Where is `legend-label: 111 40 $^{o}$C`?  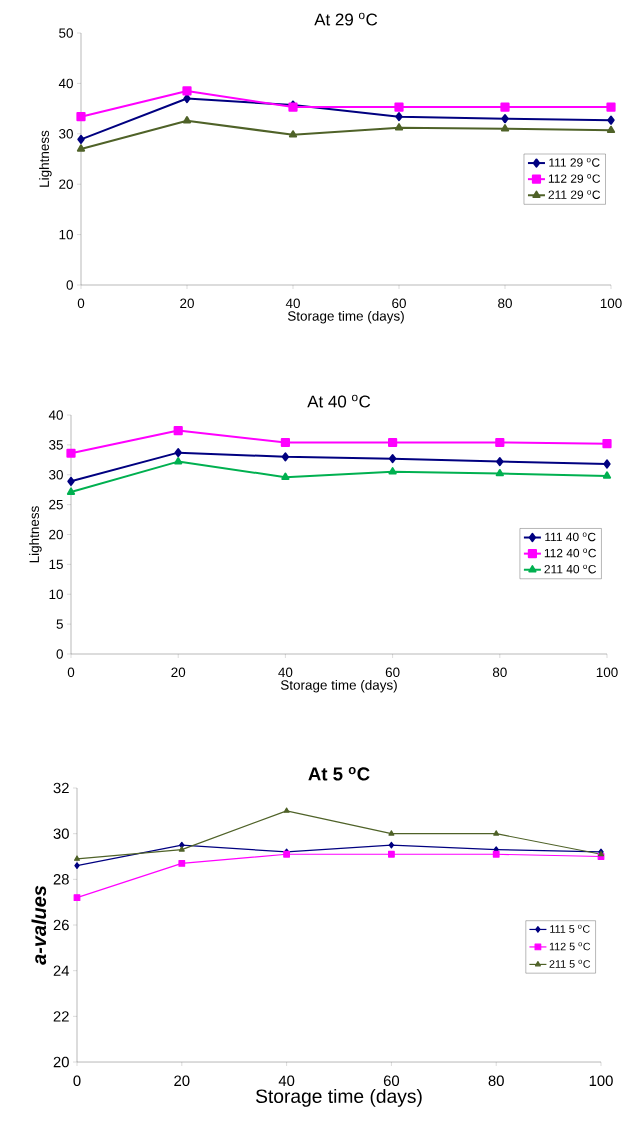
legend-label: 111 40 $^{o}$C is located at coordinates (570, 537).